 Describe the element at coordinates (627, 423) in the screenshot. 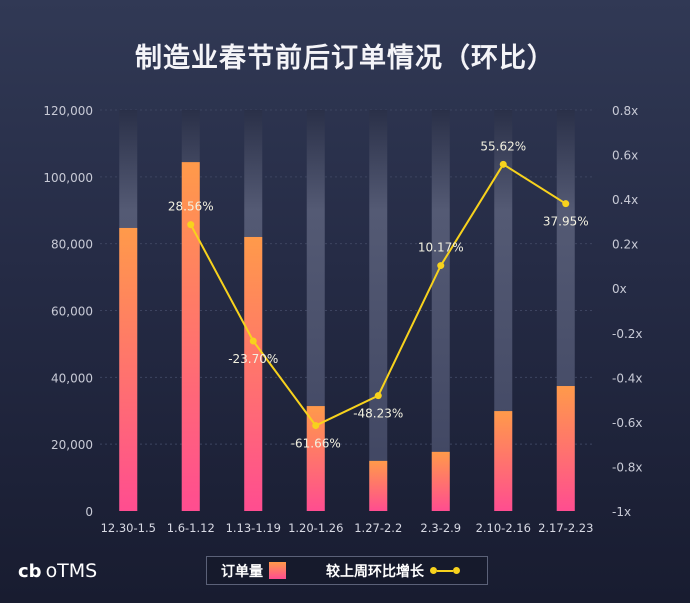

I see `right-tick-label: -0.6x` at that location.